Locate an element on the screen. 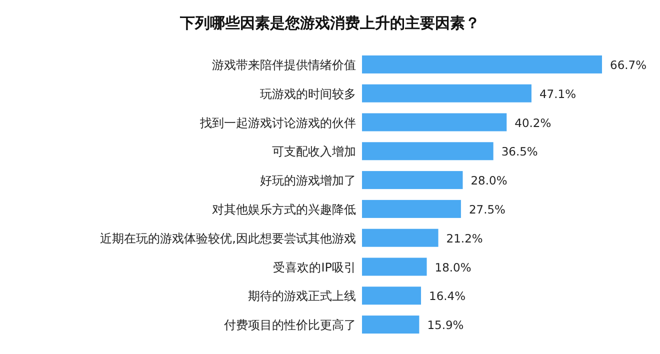 The height and width of the screenshot is (354, 660). data-label: 27.5% is located at coordinates (487, 209).